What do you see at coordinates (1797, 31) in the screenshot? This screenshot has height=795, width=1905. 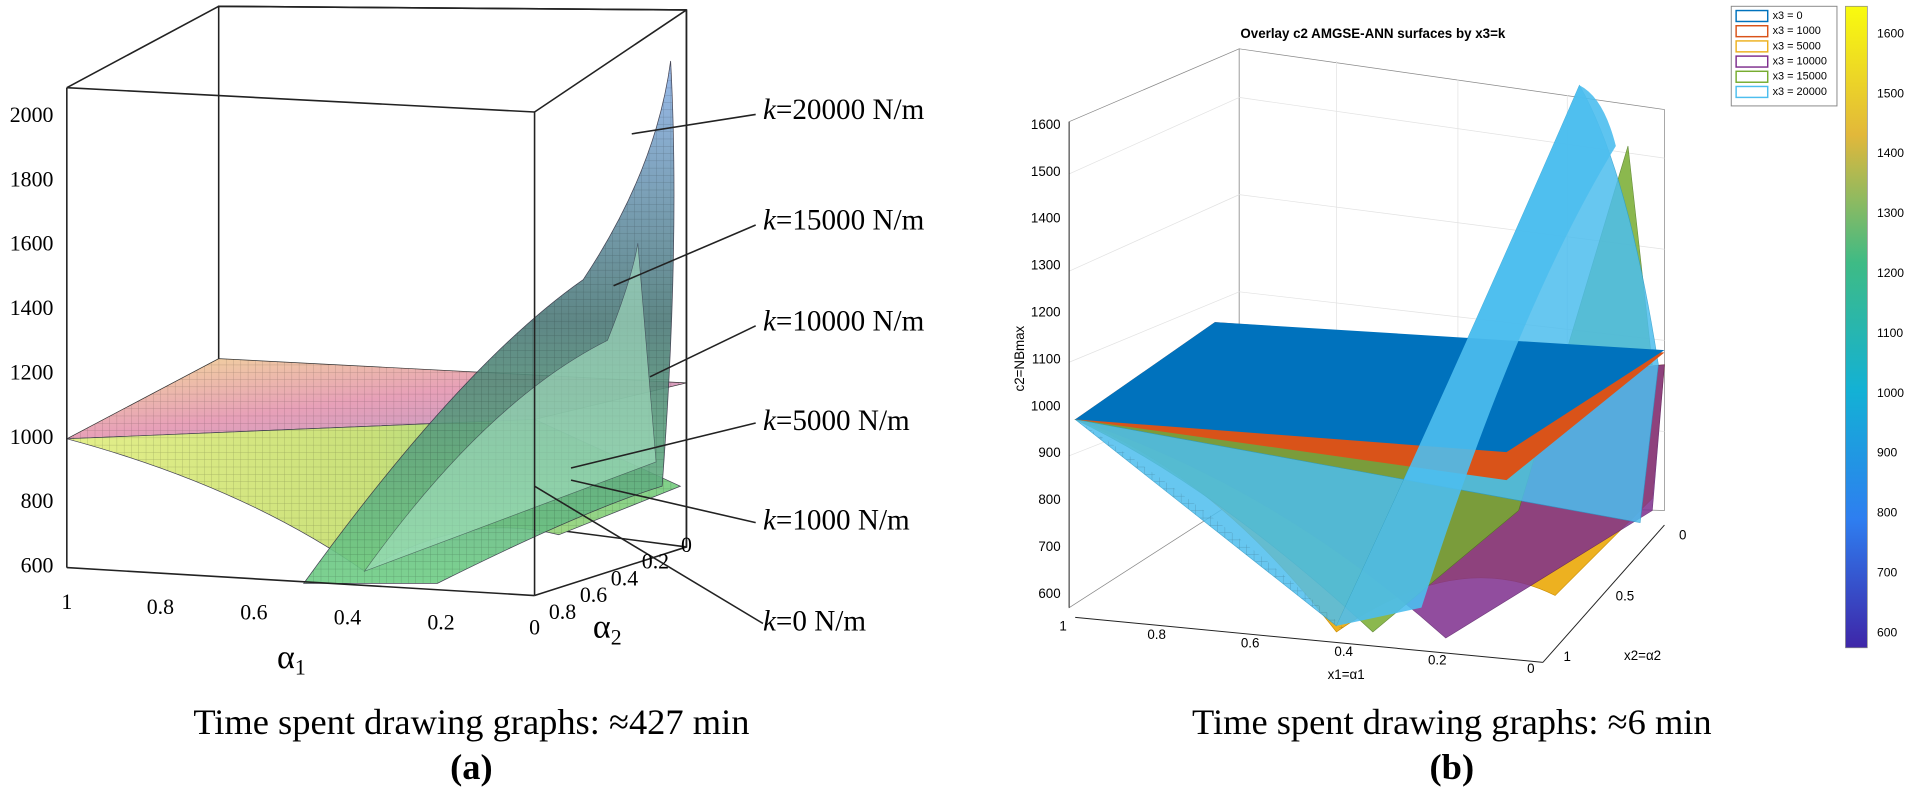 I see `legend-label: x3 = 1000` at bounding box center [1797, 31].